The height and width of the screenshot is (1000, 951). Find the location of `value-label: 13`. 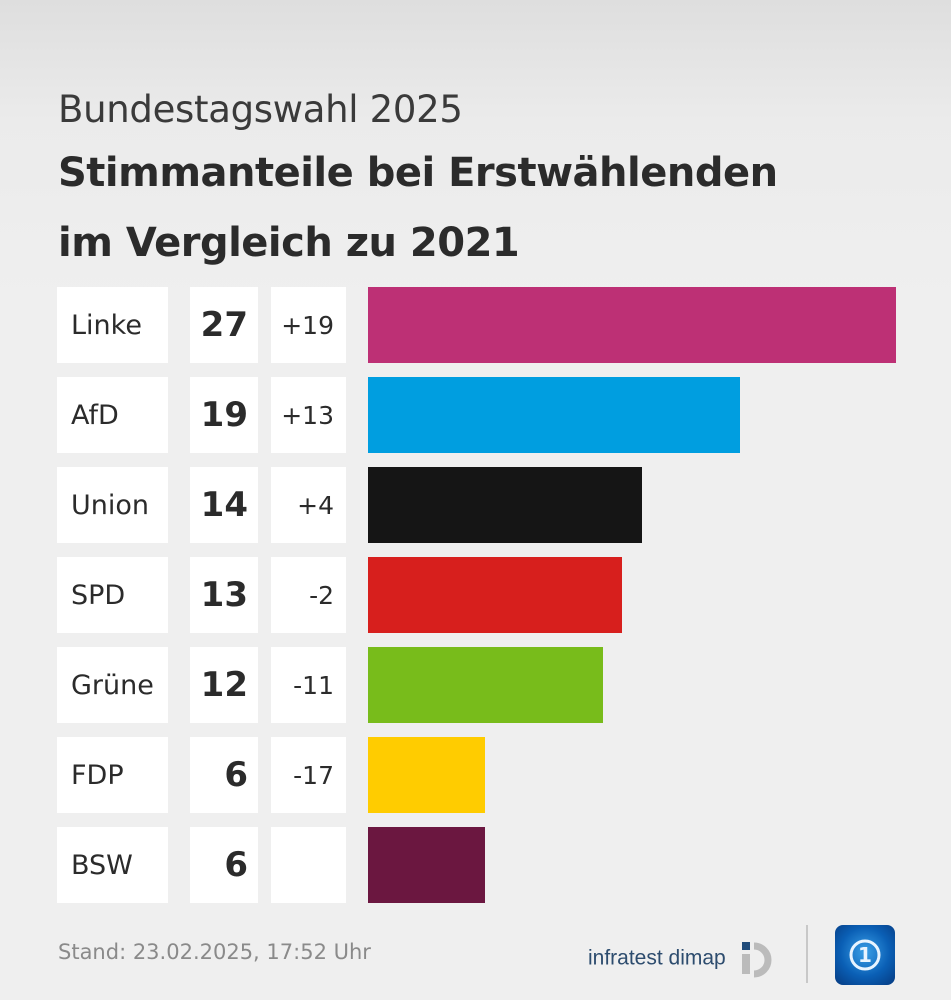

value-label: 13 is located at coordinates (224, 595).